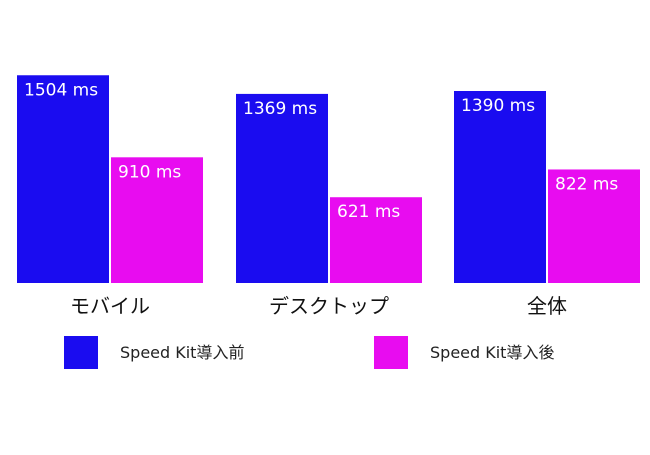 The height and width of the screenshot is (455, 650). What do you see at coordinates (182, 352) in the screenshot?
I see `legend-label: Speed Kit導入前` at bounding box center [182, 352].